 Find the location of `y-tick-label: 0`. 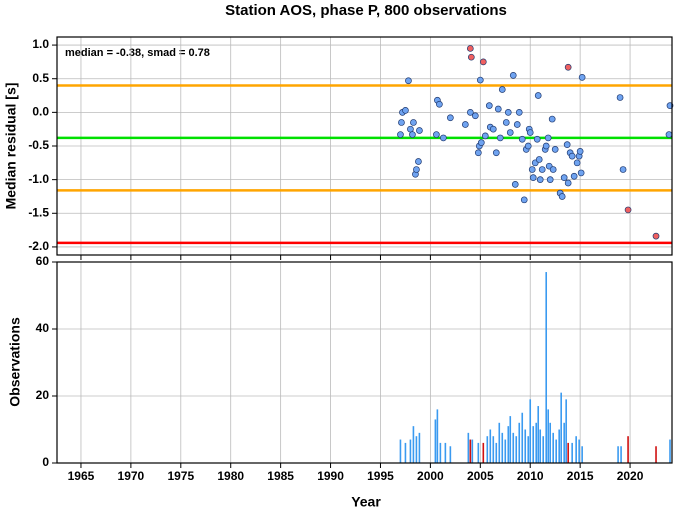

y-tick-label: 0 is located at coordinates (45, 462).